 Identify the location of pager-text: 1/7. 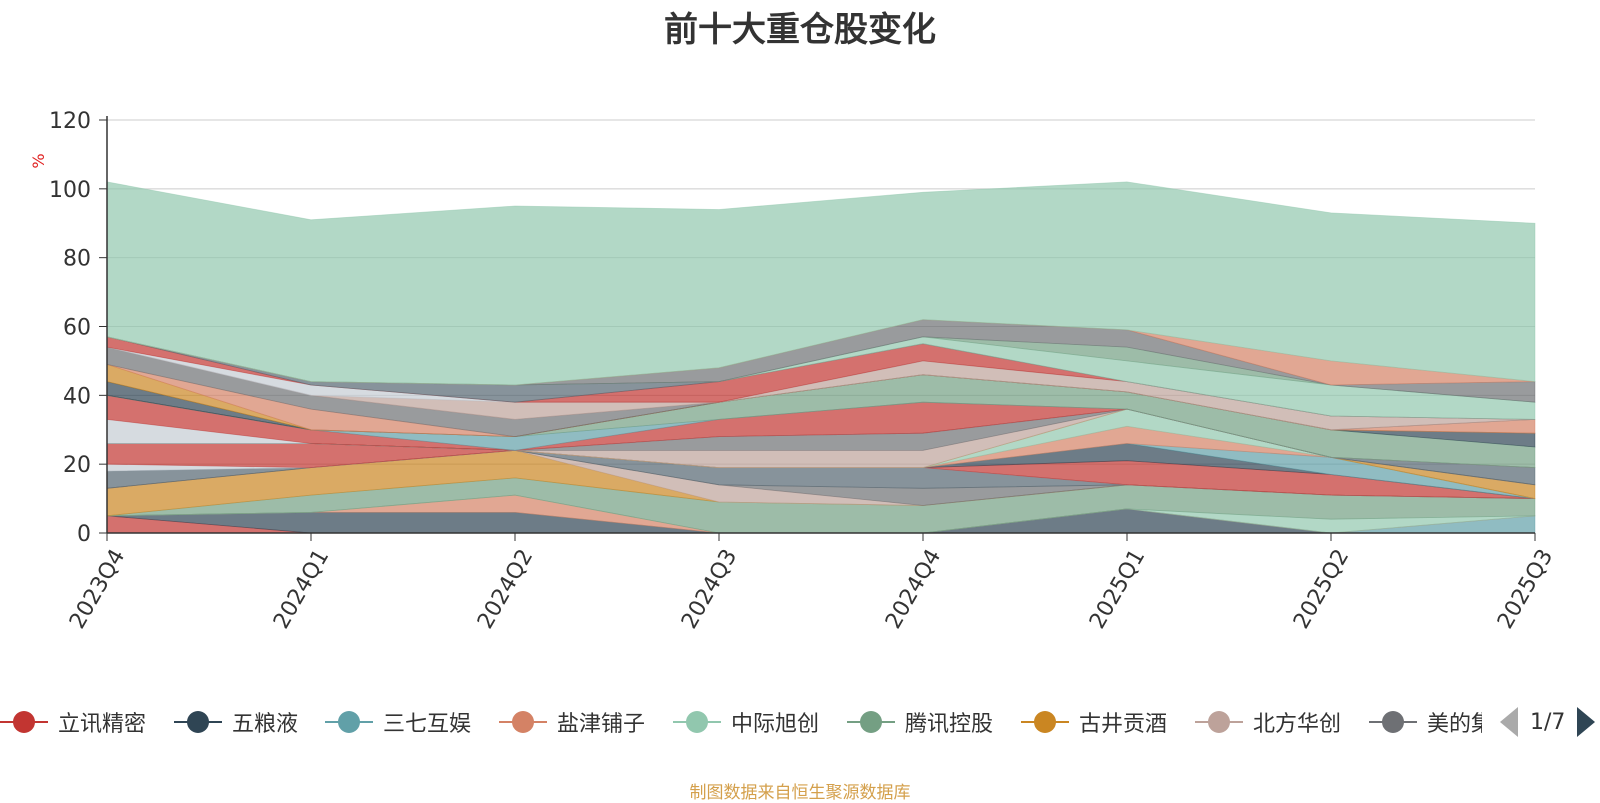
(1548, 722).